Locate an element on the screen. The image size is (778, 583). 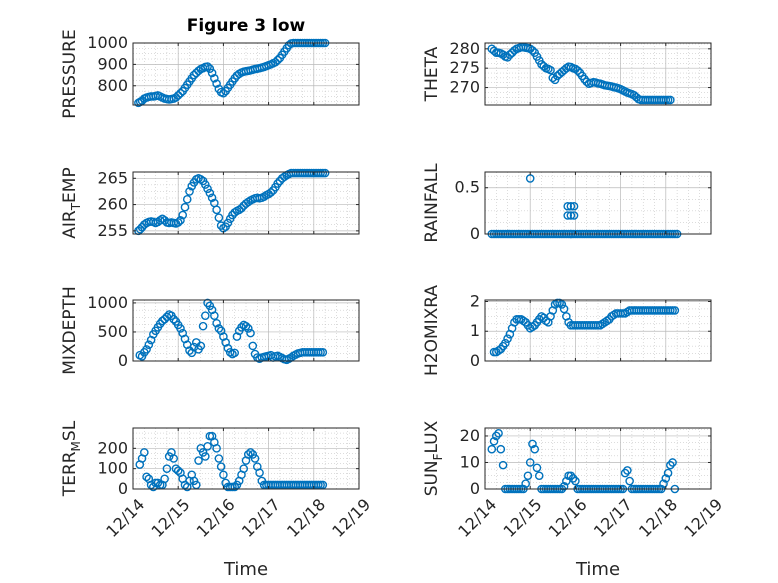
y-axis-label: AIRTEMP is located at coordinates (71, 202).